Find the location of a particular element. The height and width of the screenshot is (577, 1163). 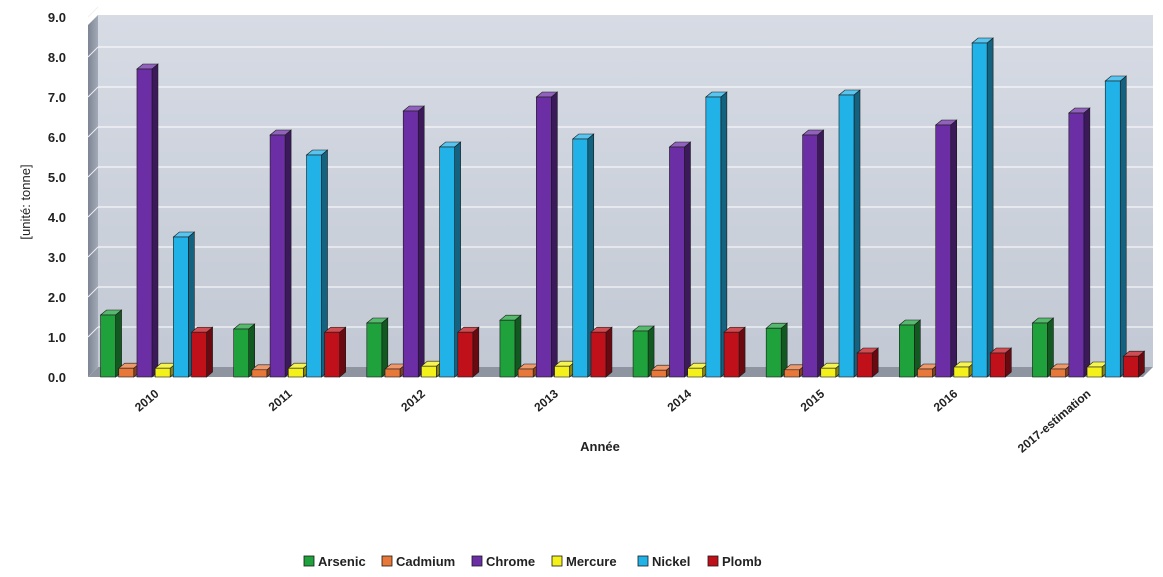

x-category-label: 2012 is located at coordinates (413, 400).